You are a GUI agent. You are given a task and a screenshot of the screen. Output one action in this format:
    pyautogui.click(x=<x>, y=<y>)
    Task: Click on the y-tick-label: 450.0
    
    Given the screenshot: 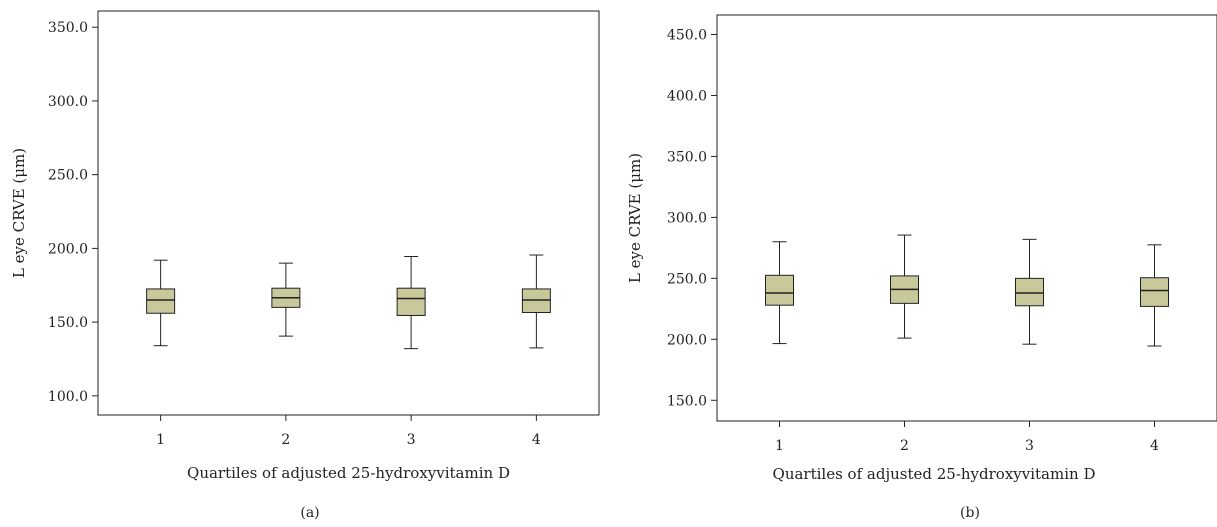 What is the action you would take?
    pyautogui.click(x=687, y=36)
    